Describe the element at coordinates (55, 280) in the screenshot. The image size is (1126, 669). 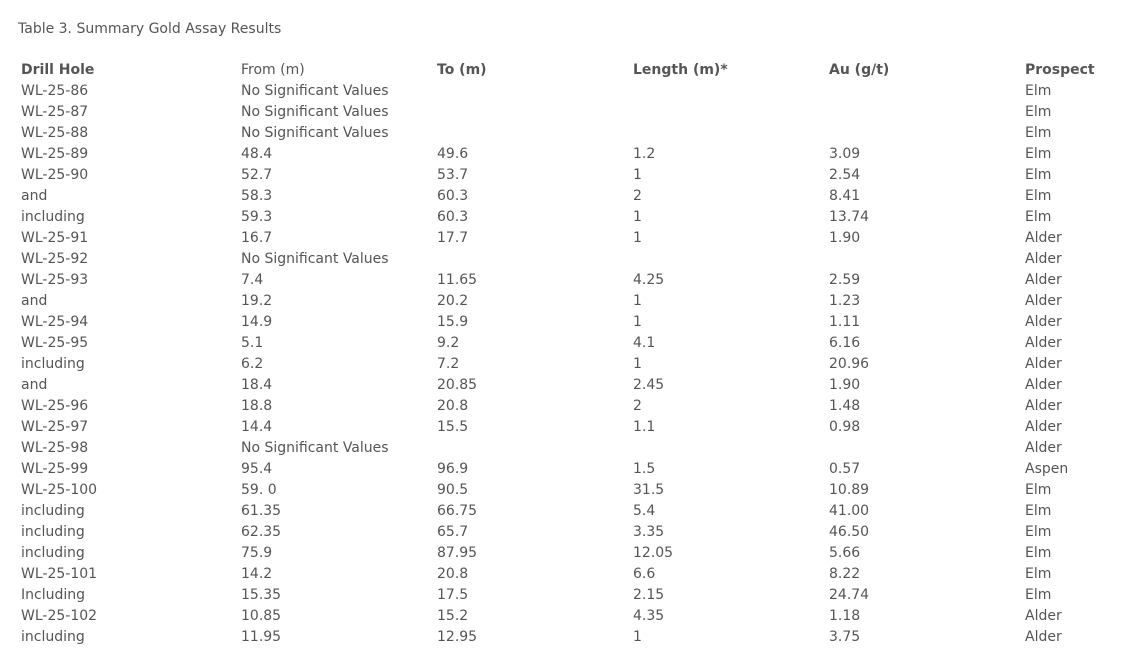
I see `drill-hole-cell: WL-25-93` at that location.